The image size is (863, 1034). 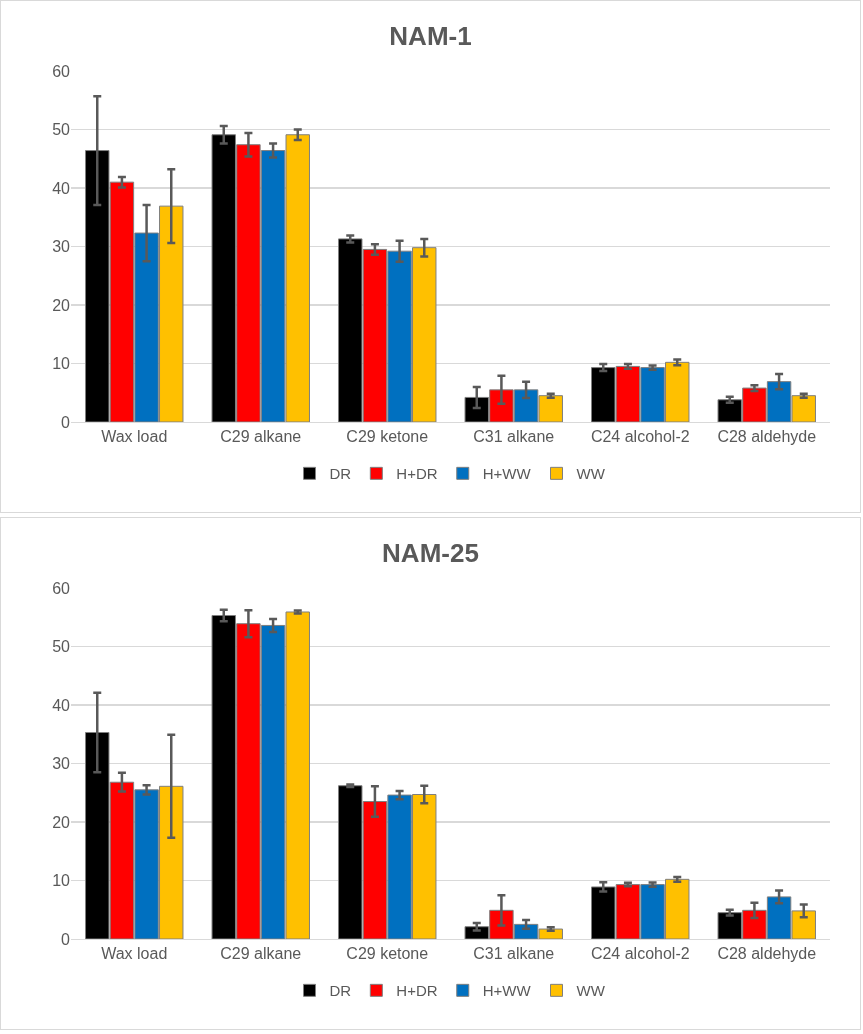 I want to click on chart-title: NAM-1, so click(x=430, y=35).